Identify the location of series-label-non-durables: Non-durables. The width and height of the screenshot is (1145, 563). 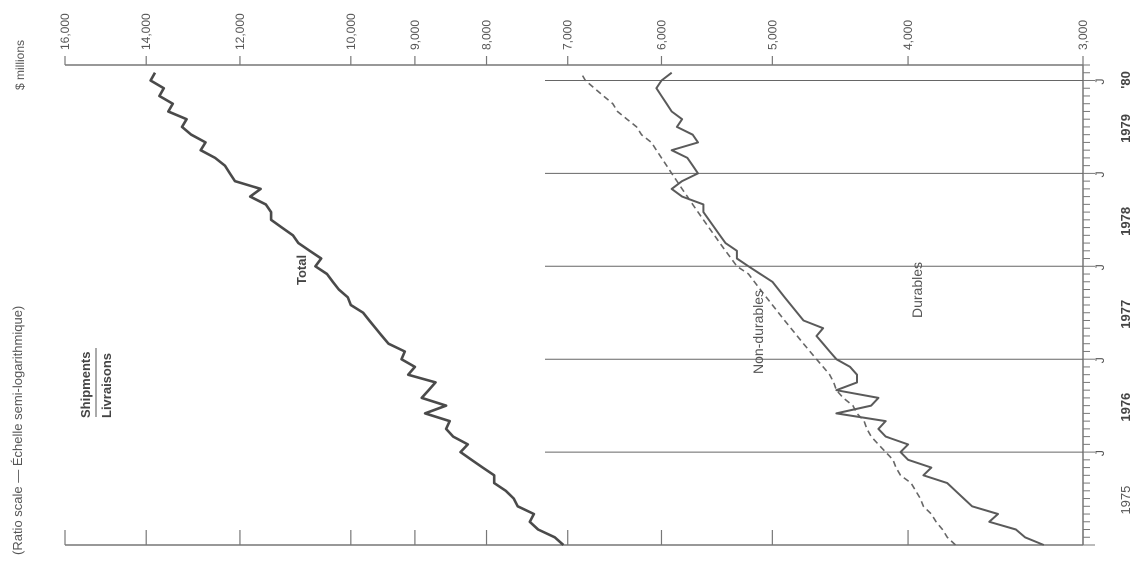
(758, 332).